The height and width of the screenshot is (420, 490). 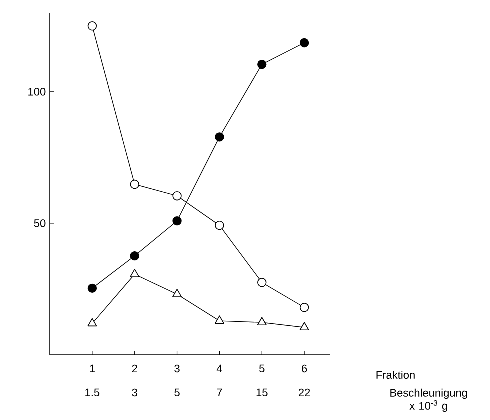 I want to click on text: 7, so click(x=219, y=392).